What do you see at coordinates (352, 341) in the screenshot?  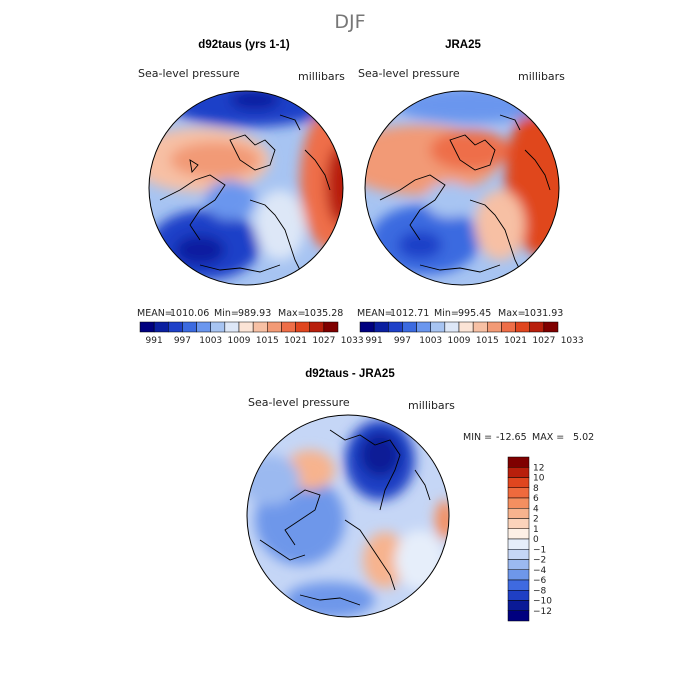 I see `colorbar-tick-label: 1033` at bounding box center [352, 341].